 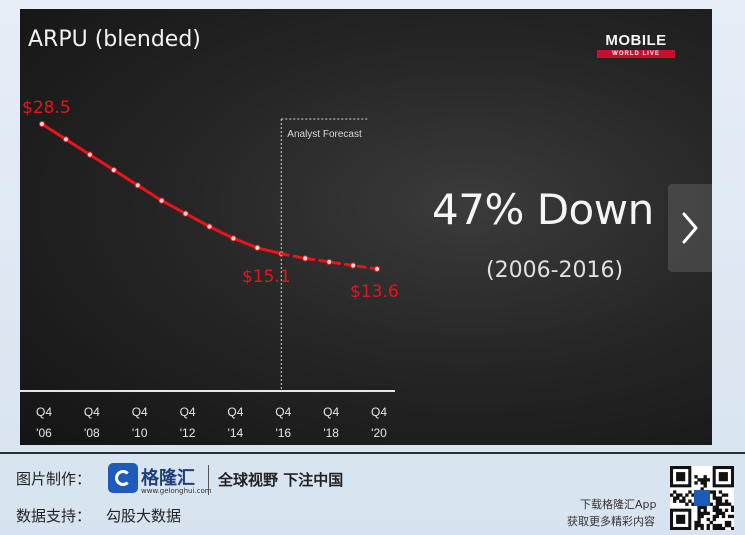 I want to click on slogan: 全球视野 下注中国, so click(x=281, y=480).